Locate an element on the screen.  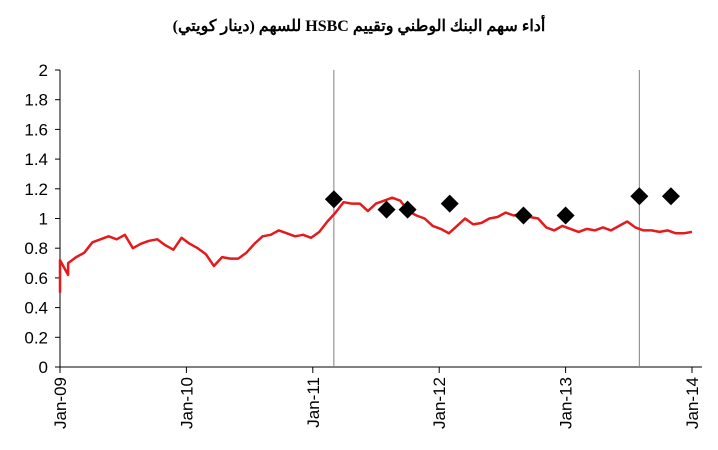
x-tick-label: Jan-14 is located at coordinates (692, 403).